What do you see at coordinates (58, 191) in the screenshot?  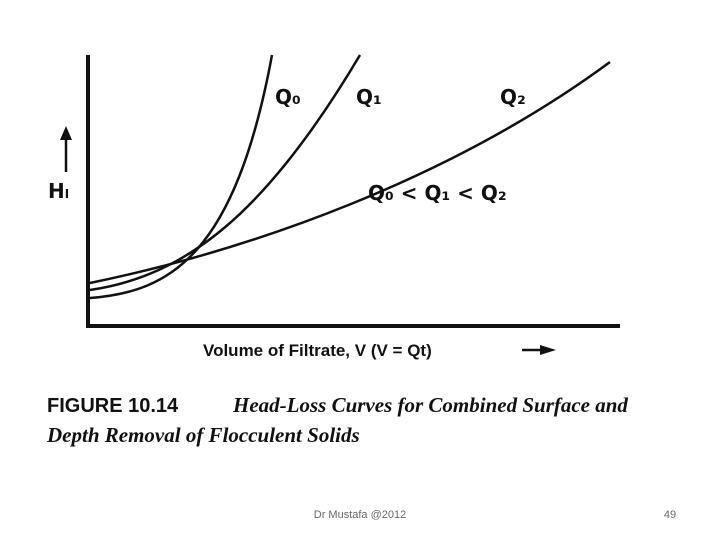 I see `y-axis-label: Hₗ` at bounding box center [58, 191].